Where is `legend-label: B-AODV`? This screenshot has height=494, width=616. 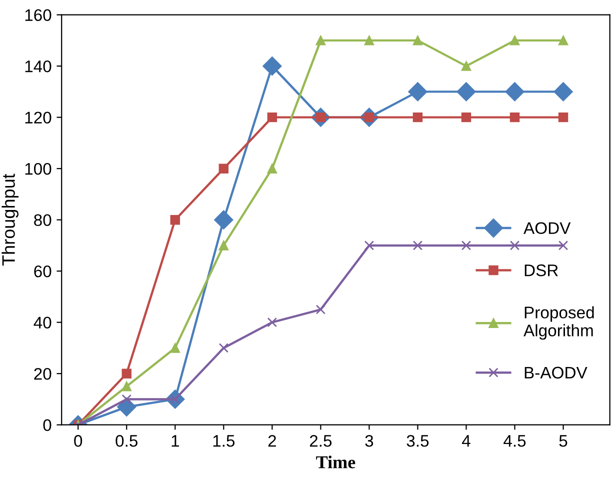 legend-label: B-AODV is located at coordinates (556, 372).